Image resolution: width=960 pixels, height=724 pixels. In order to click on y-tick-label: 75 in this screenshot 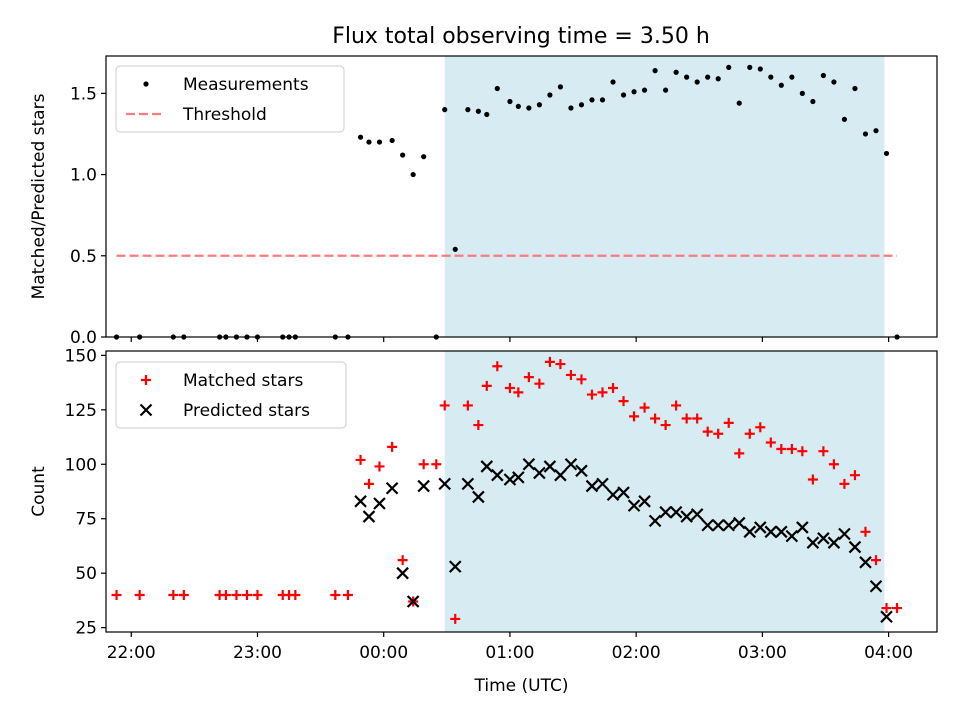, I will do `click(86, 520)`.